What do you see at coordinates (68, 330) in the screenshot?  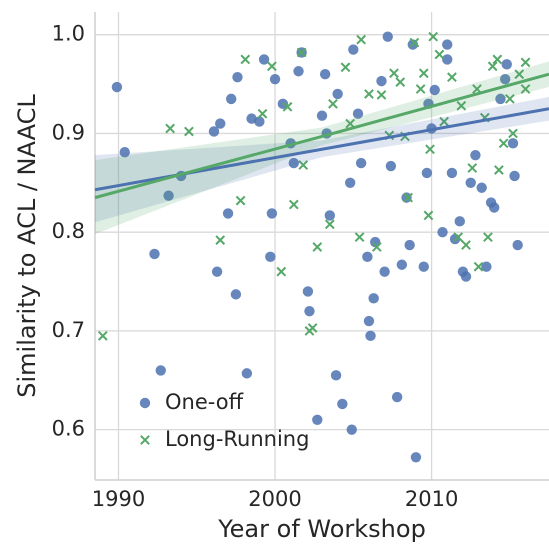 I see `y-tick-label: 0.7` at bounding box center [68, 330].